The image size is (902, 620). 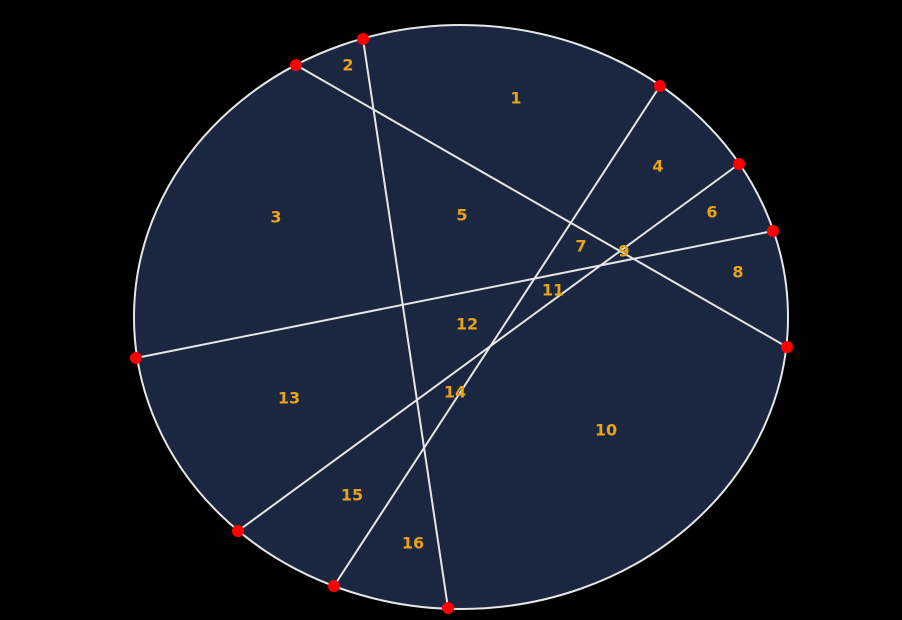 What do you see at coordinates (347, 65) in the screenshot?
I see `region-label: 2` at bounding box center [347, 65].